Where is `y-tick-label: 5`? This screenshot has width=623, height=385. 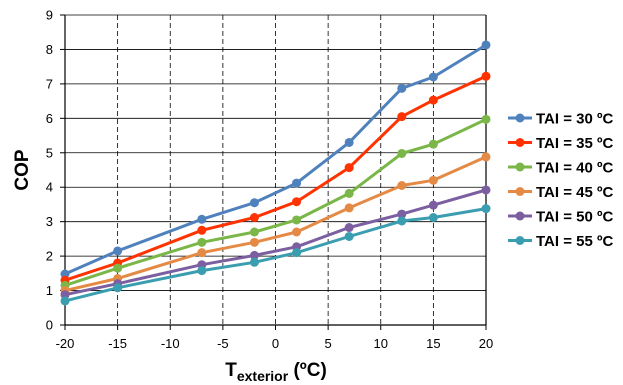 y-tick-label: 5 is located at coordinates (49, 152).